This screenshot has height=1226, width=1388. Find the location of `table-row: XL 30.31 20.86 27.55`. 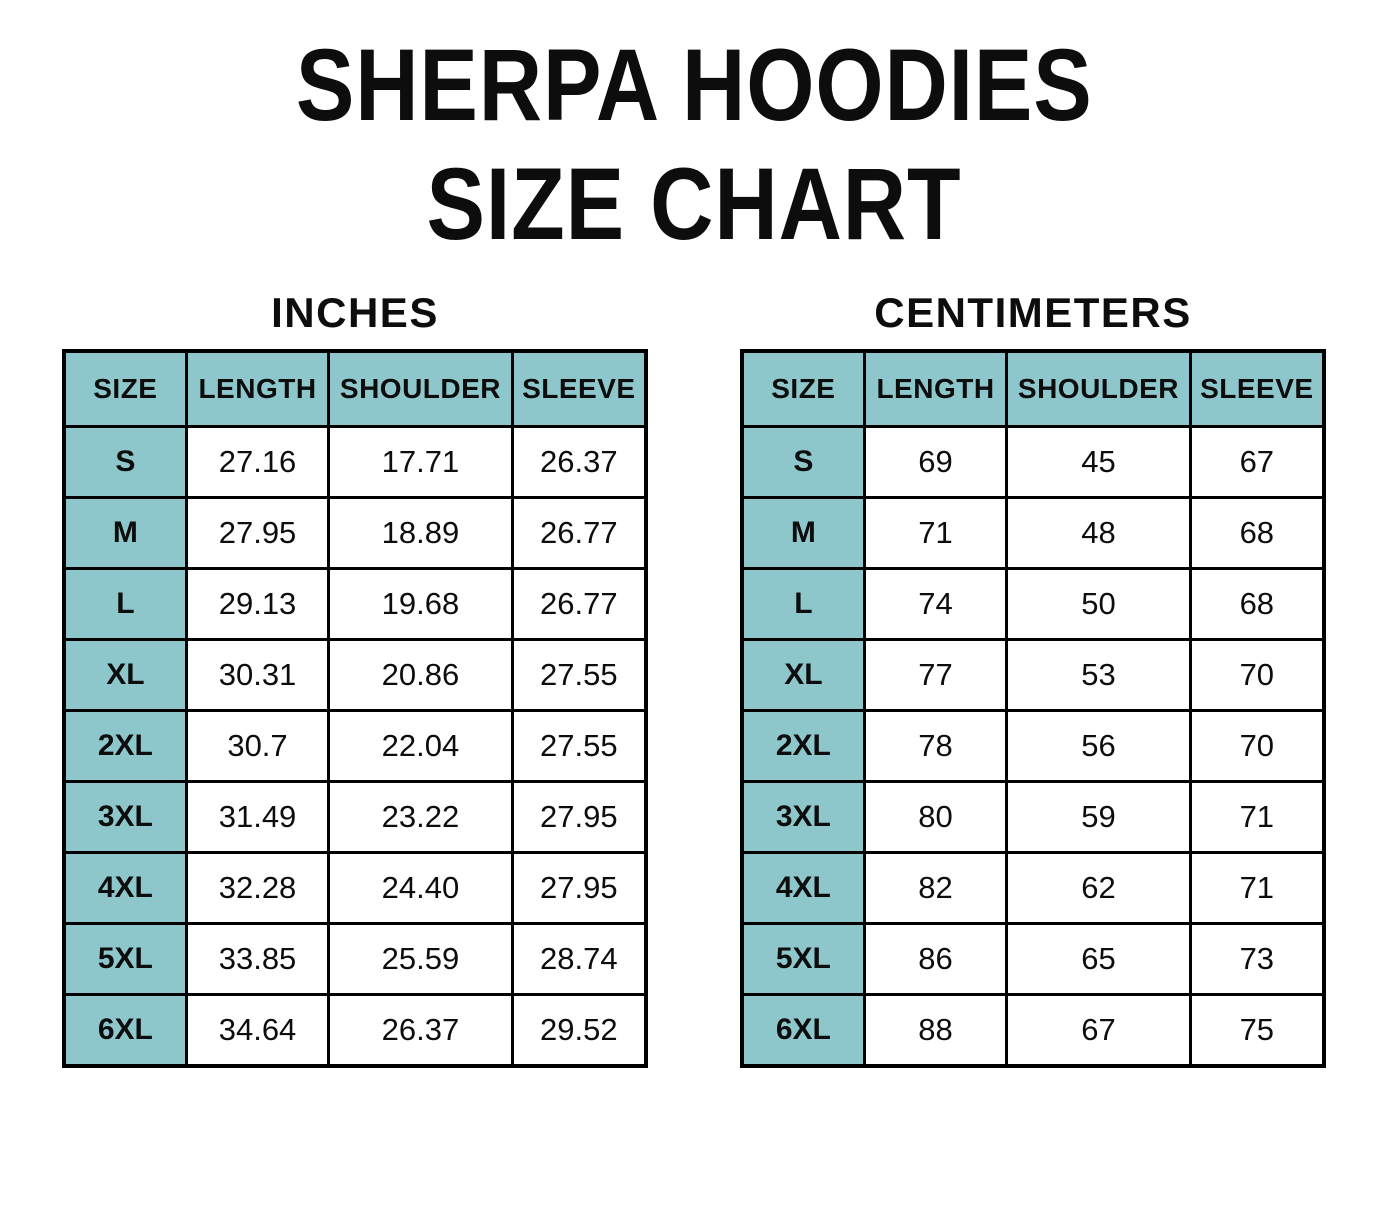

table-row: XL 30.31 20.86 27.55 is located at coordinates (355, 674).